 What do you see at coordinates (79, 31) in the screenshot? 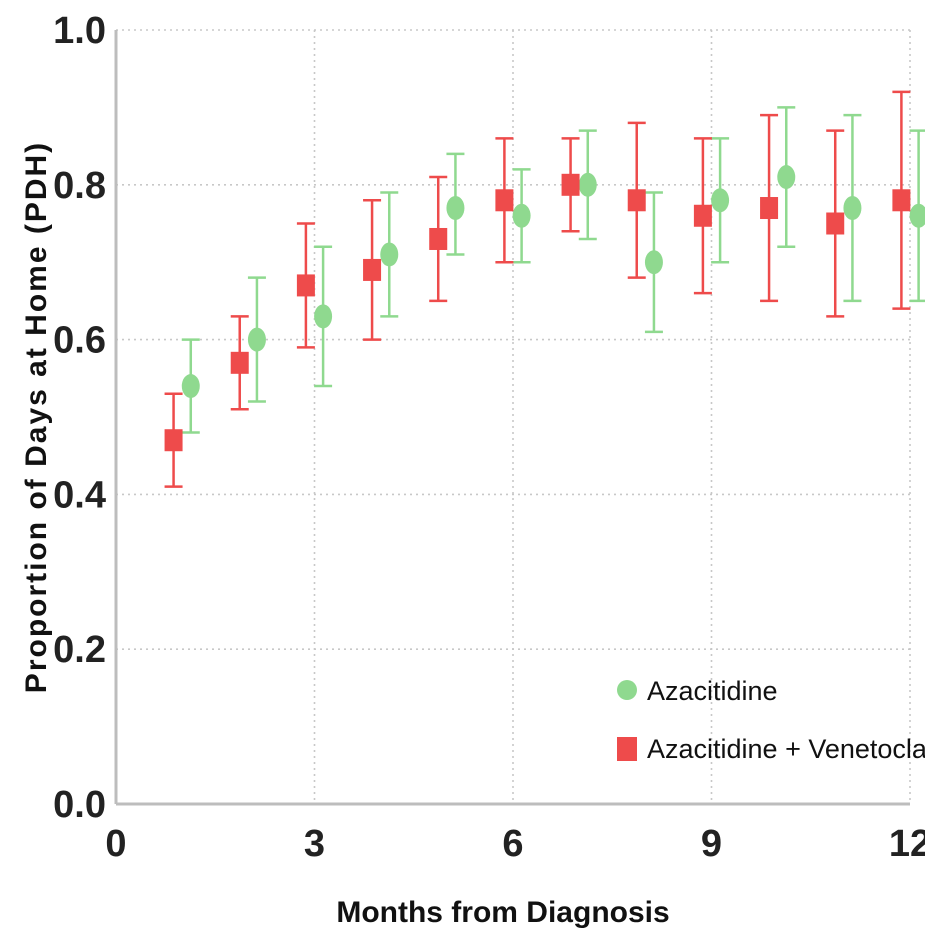
I see `y-tick-label: 1.0` at bounding box center [79, 31].